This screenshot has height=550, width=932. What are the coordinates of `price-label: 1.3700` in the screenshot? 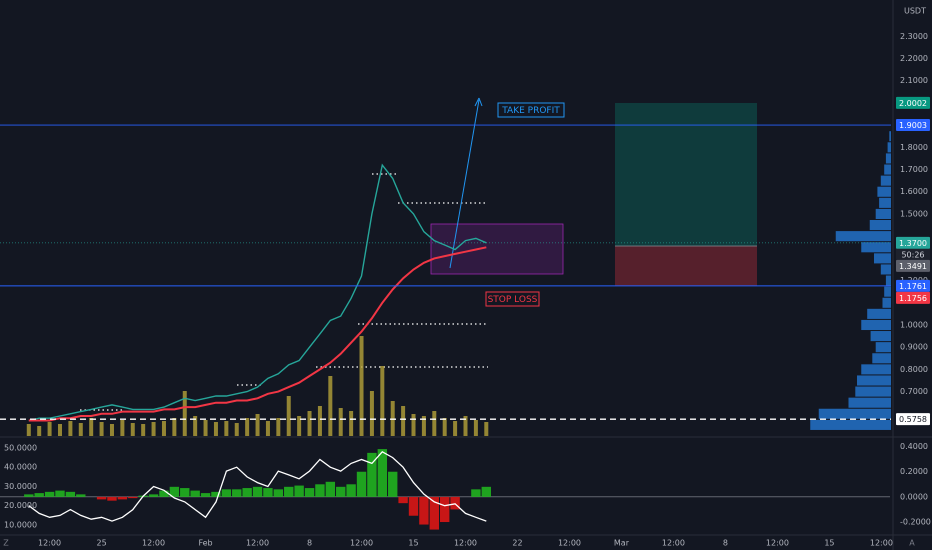 It's located at (913, 243).